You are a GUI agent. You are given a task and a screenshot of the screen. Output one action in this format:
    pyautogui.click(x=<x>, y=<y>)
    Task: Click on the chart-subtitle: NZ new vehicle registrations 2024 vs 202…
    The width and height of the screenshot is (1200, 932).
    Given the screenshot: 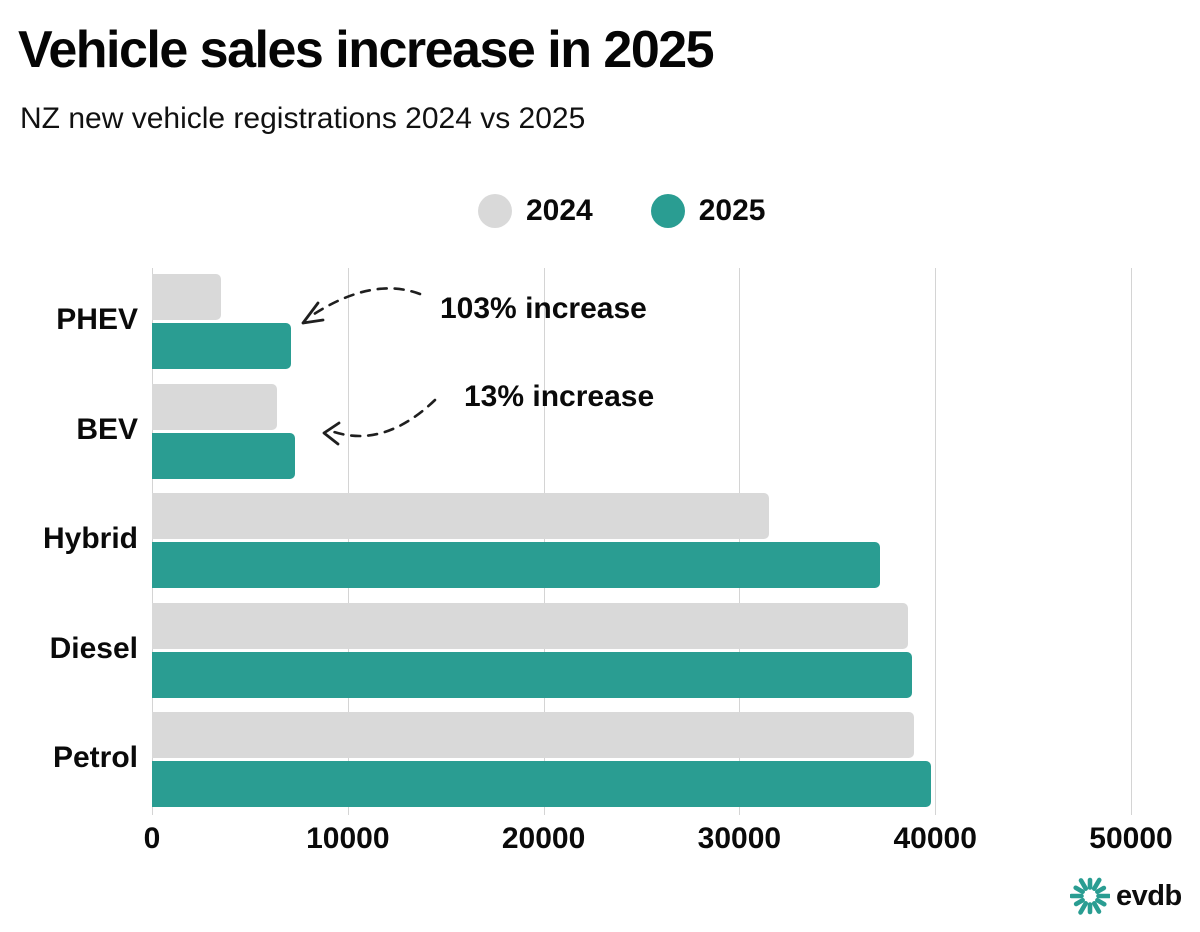 What is the action you would take?
    pyautogui.click(x=303, y=118)
    